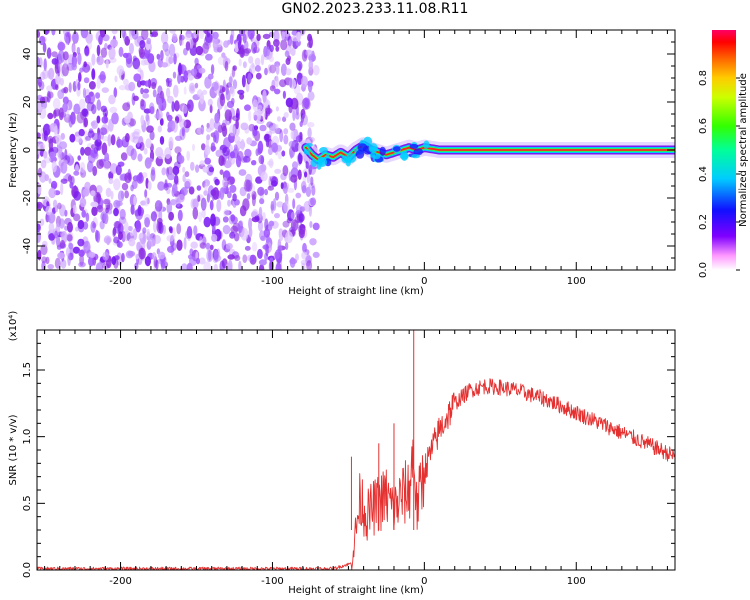 This screenshot has height=600, width=750. What do you see at coordinates (486, 153) in the screenshot?
I see `signal-track` at bounding box center [486, 153].